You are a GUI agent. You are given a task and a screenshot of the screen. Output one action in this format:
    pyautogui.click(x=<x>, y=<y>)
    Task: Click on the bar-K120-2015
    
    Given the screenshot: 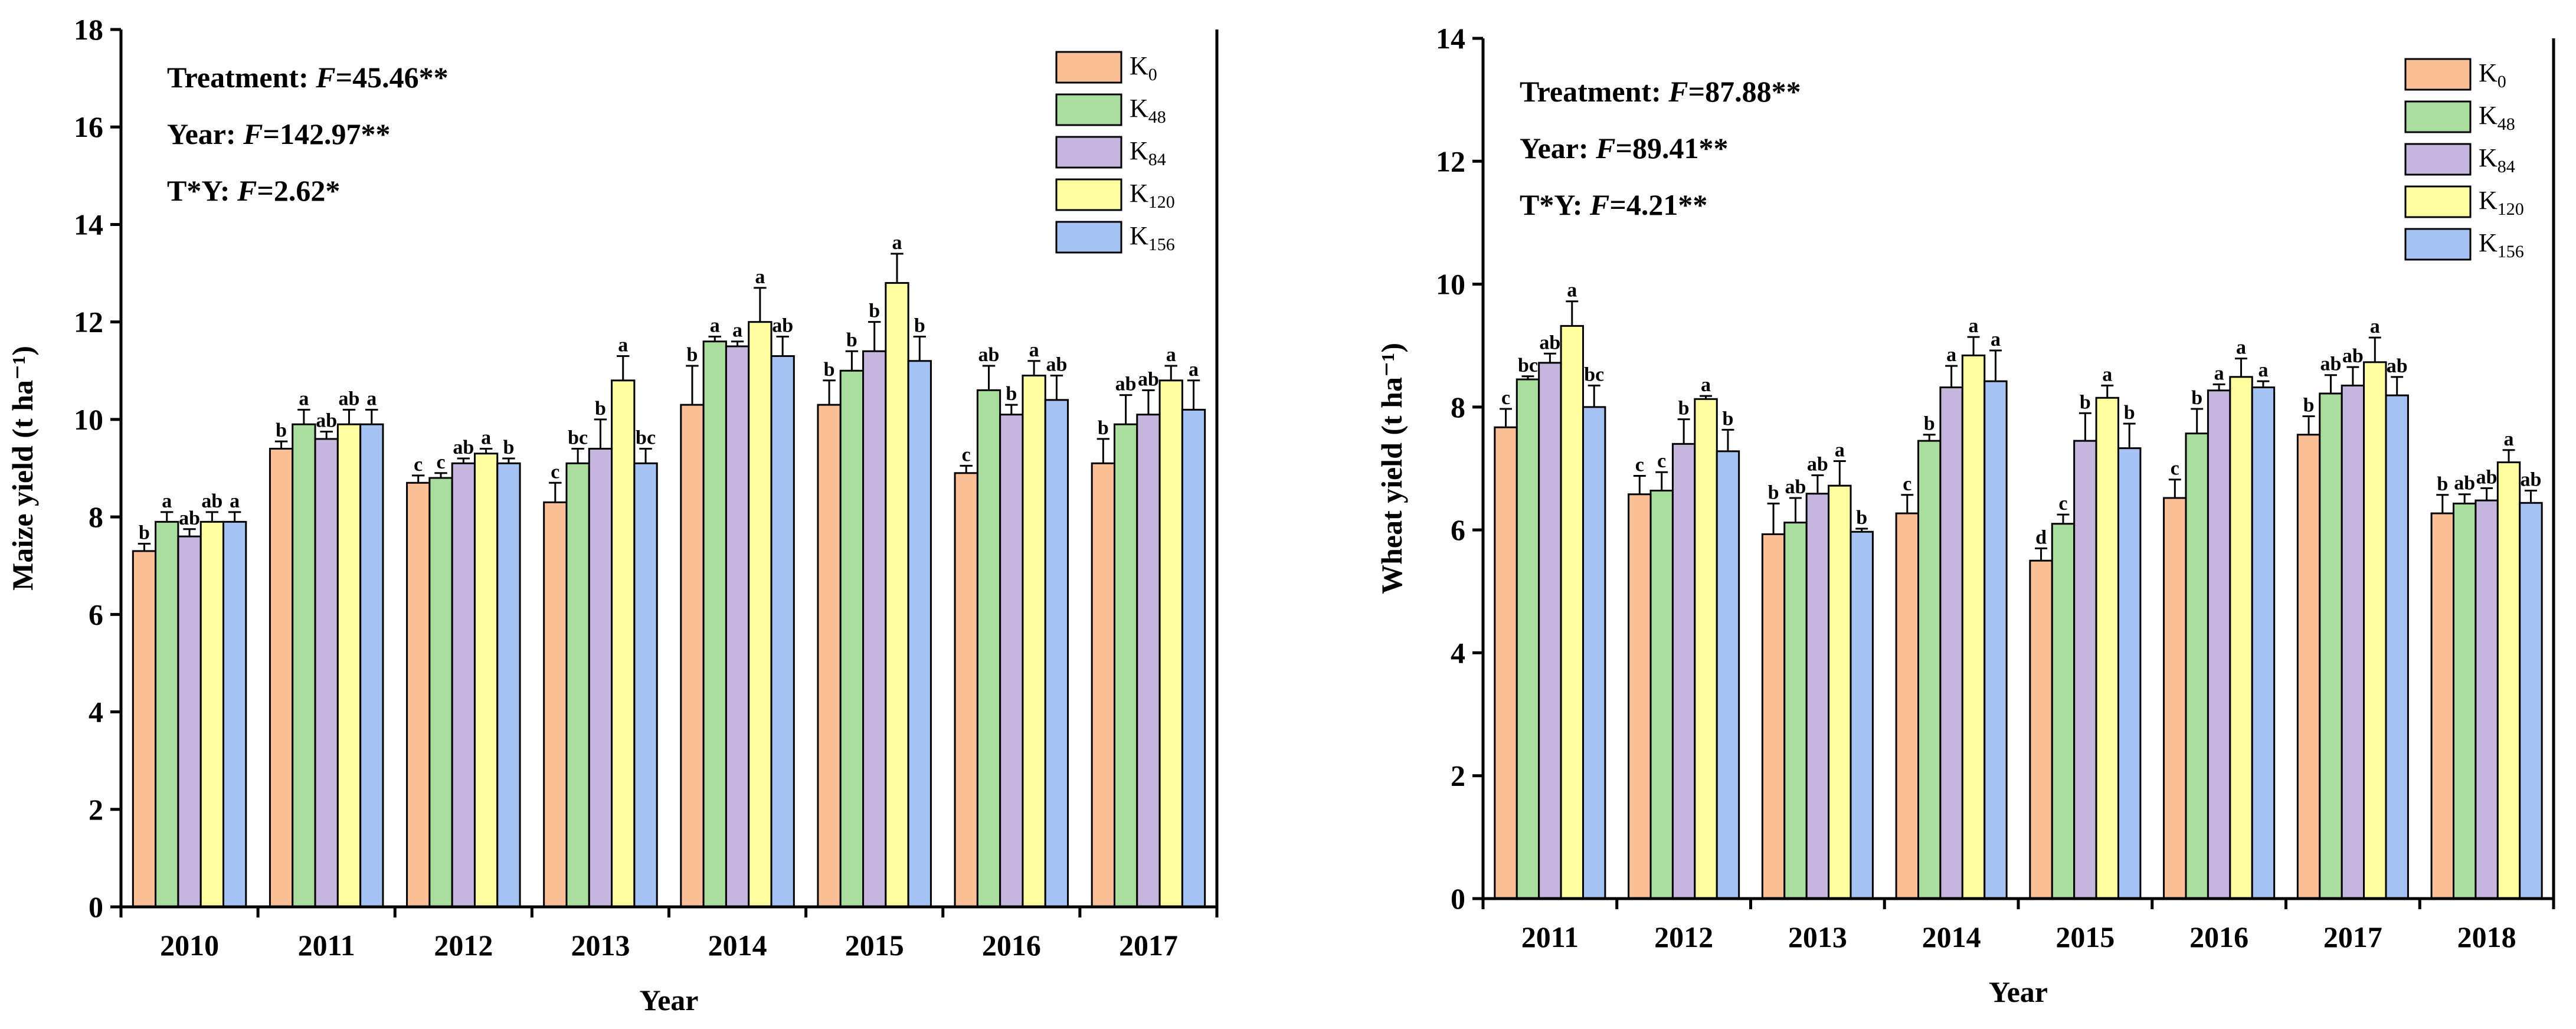 What is the action you would take?
    pyautogui.click(x=897, y=595)
    